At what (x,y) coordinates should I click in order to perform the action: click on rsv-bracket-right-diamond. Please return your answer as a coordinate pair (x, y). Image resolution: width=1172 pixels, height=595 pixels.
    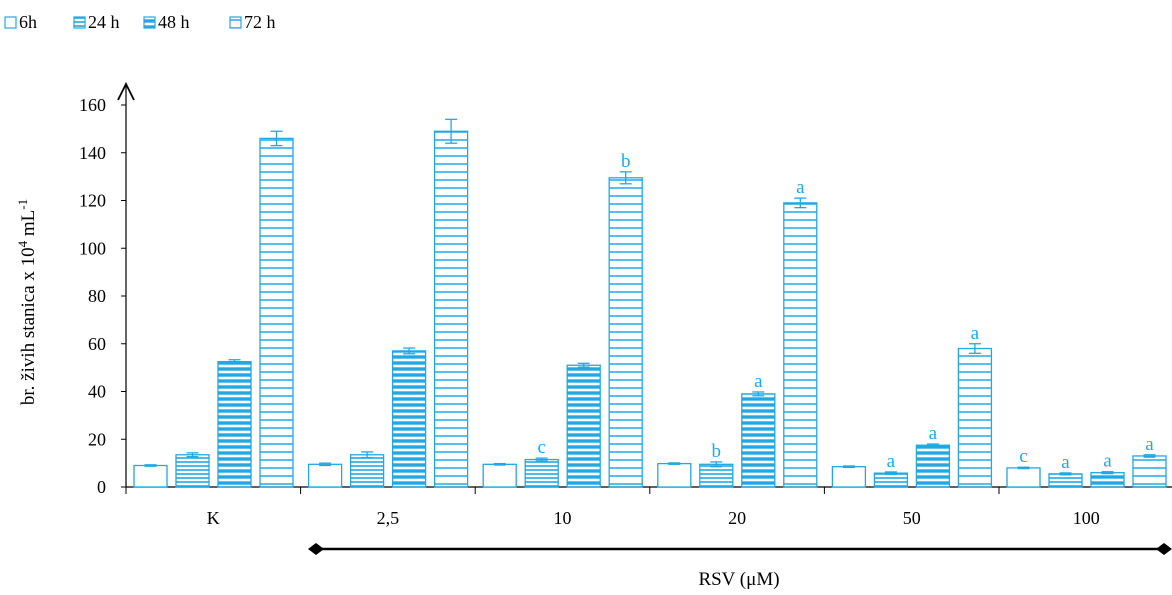
    Looking at the image, I should click on (1164, 549).